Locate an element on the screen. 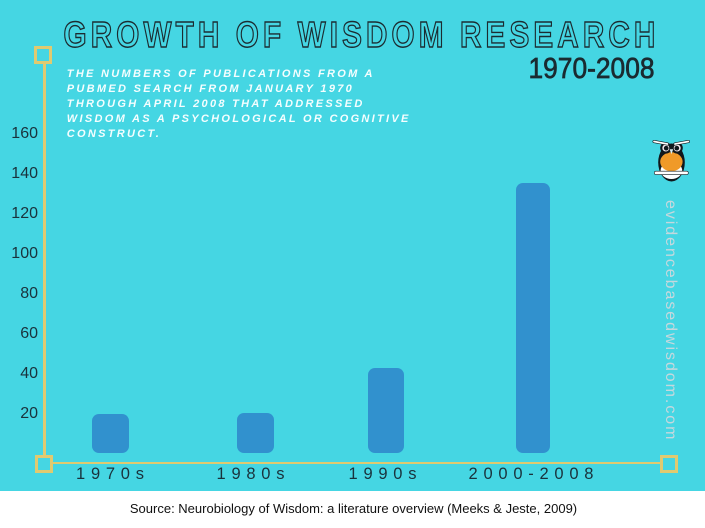 The width and height of the screenshot is (705, 528). svg-text: 1970-2008 is located at coordinates (592, 69).